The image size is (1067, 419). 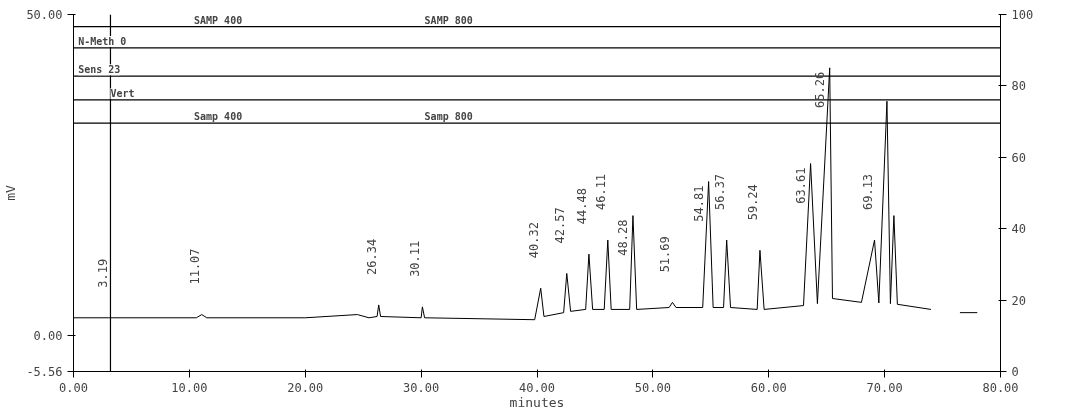 What do you see at coordinates (537, 402) in the screenshot?
I see `x-axis-title: minutes` at bounding box center [537, 402].